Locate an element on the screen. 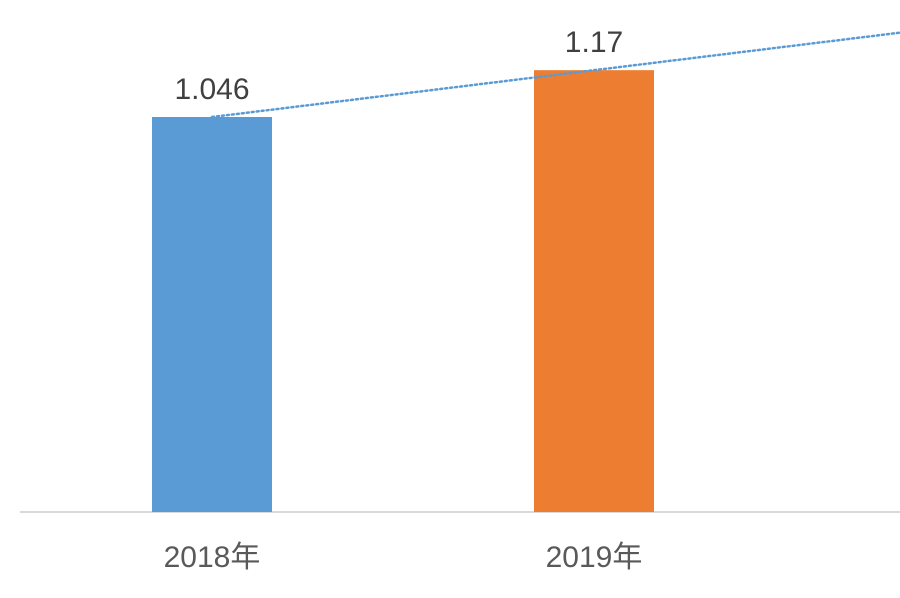 The width and height of the screenshot is (900, 598). data-label-2018年: 1.046 is located at coordinates (211, 89).